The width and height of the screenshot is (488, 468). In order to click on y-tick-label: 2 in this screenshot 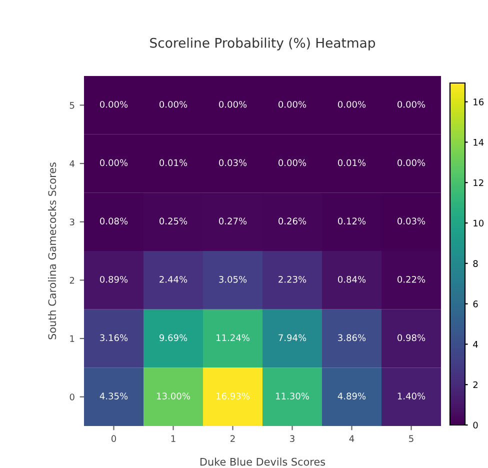, I will do `click(72, 280)`.